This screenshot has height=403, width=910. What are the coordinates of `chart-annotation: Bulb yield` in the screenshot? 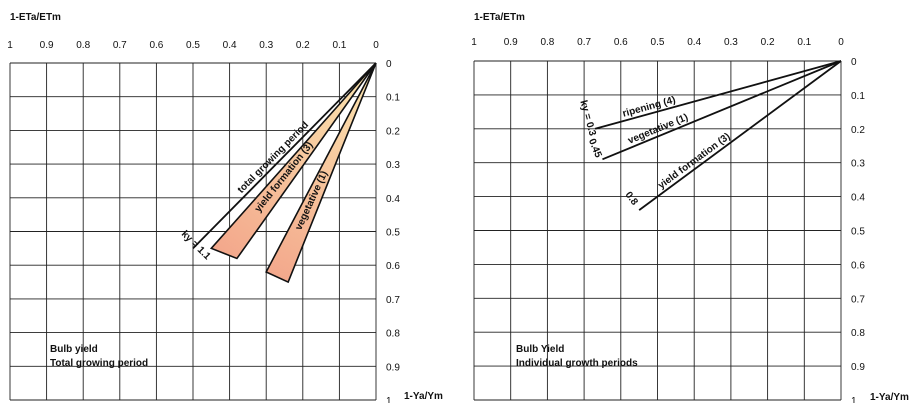 It's located at (74, 349).